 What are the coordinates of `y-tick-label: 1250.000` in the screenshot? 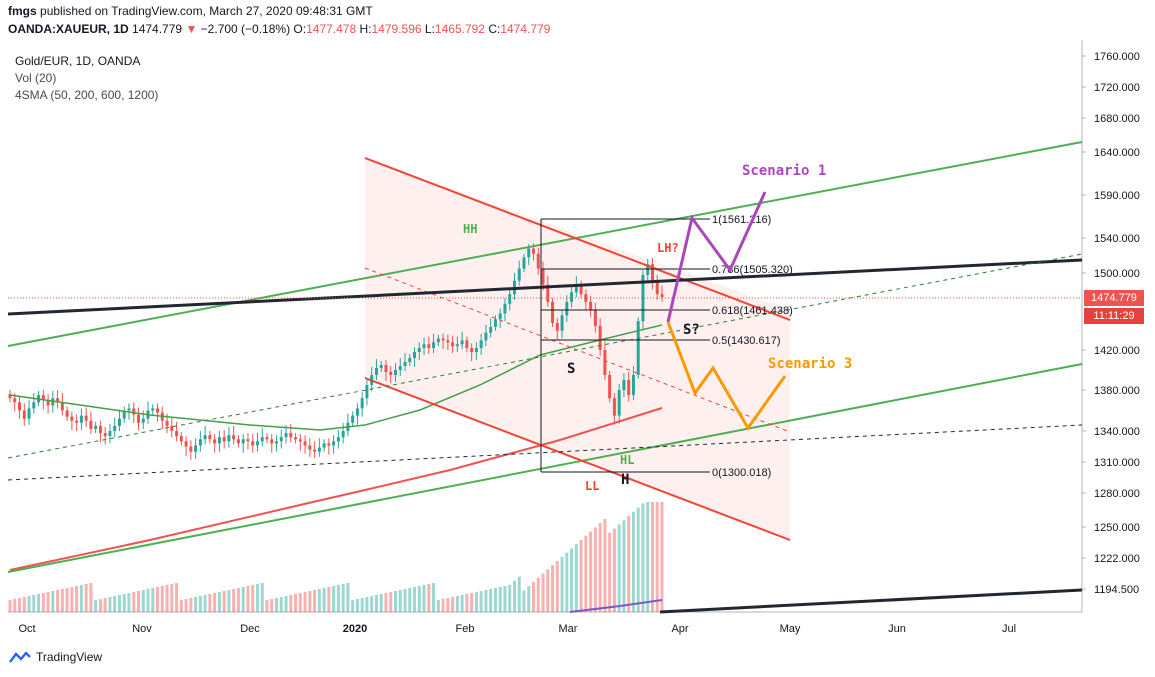 It's located at (1117, 528).